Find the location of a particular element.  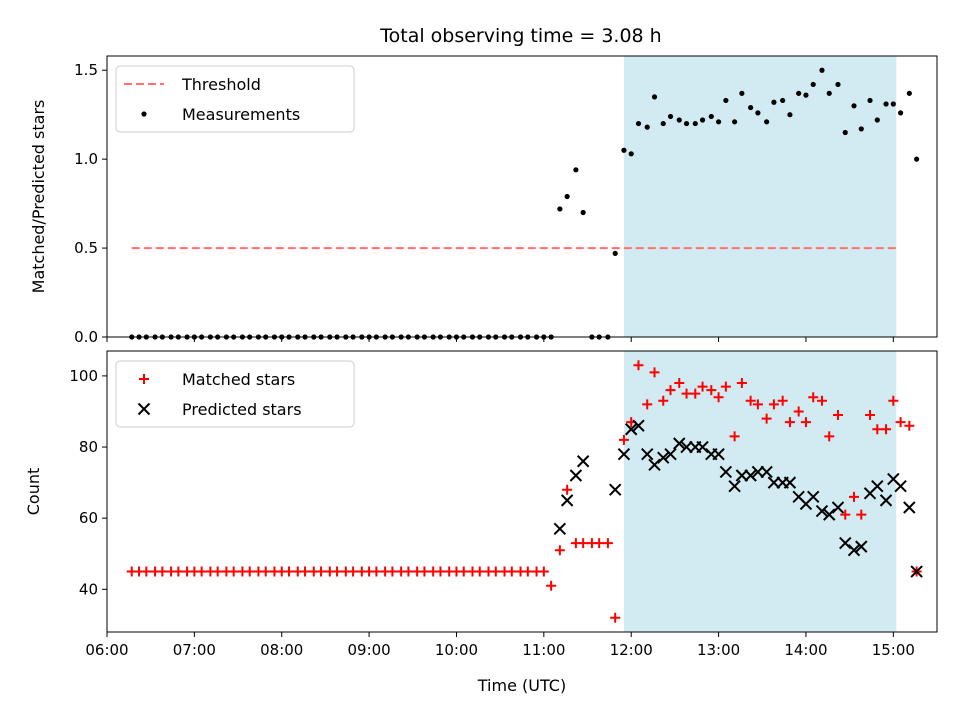

x-tick-label: 12:00 is located at coordinates (631, 650).